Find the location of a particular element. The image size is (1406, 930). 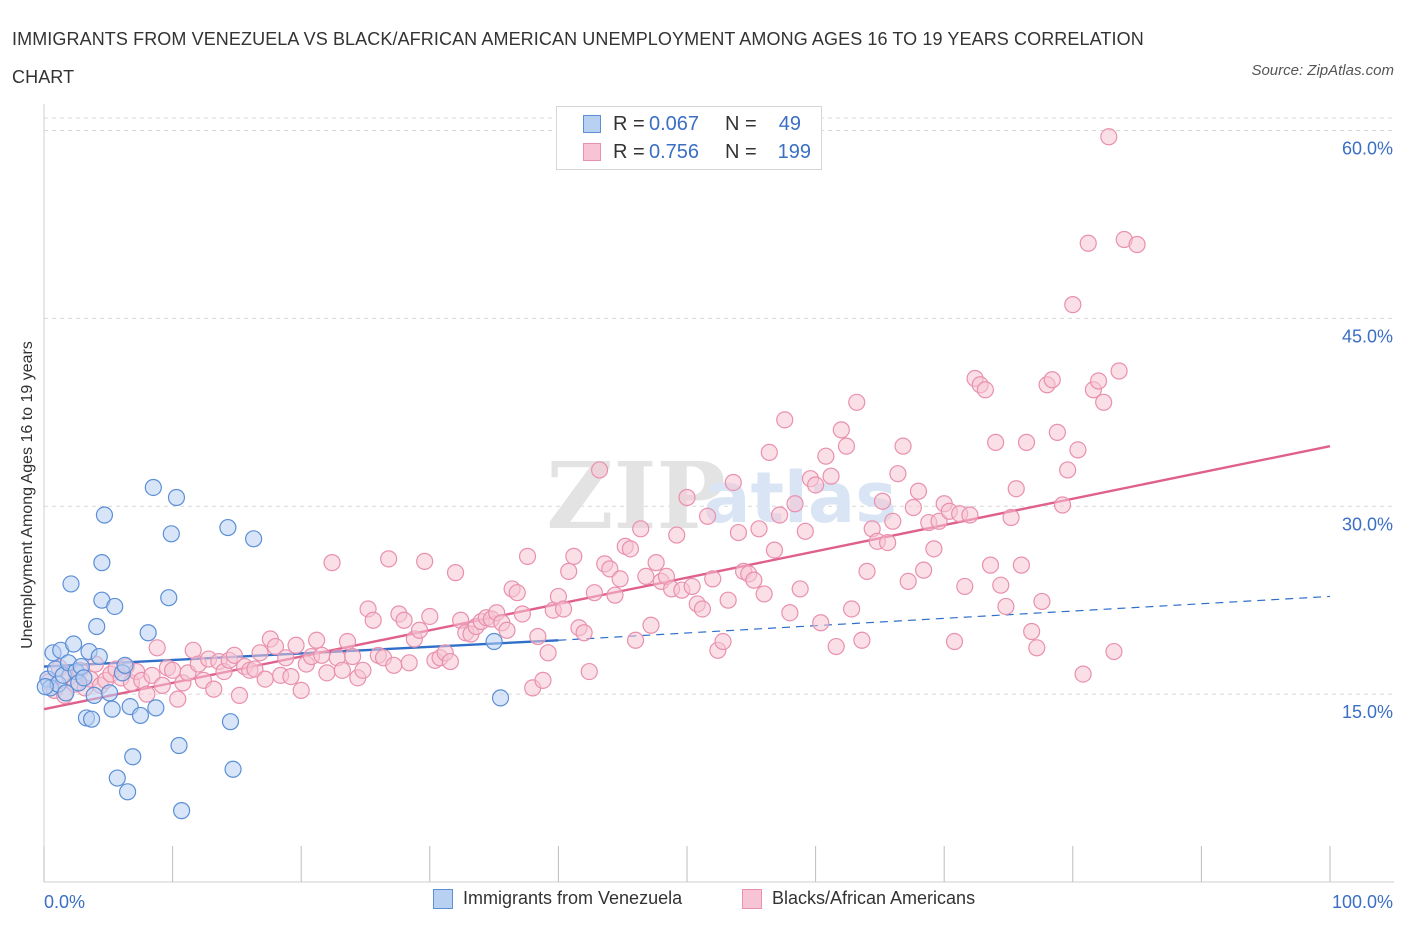

legend-item-venezuela: Immigrants from Venezuela is located at coordinates (557, 898).